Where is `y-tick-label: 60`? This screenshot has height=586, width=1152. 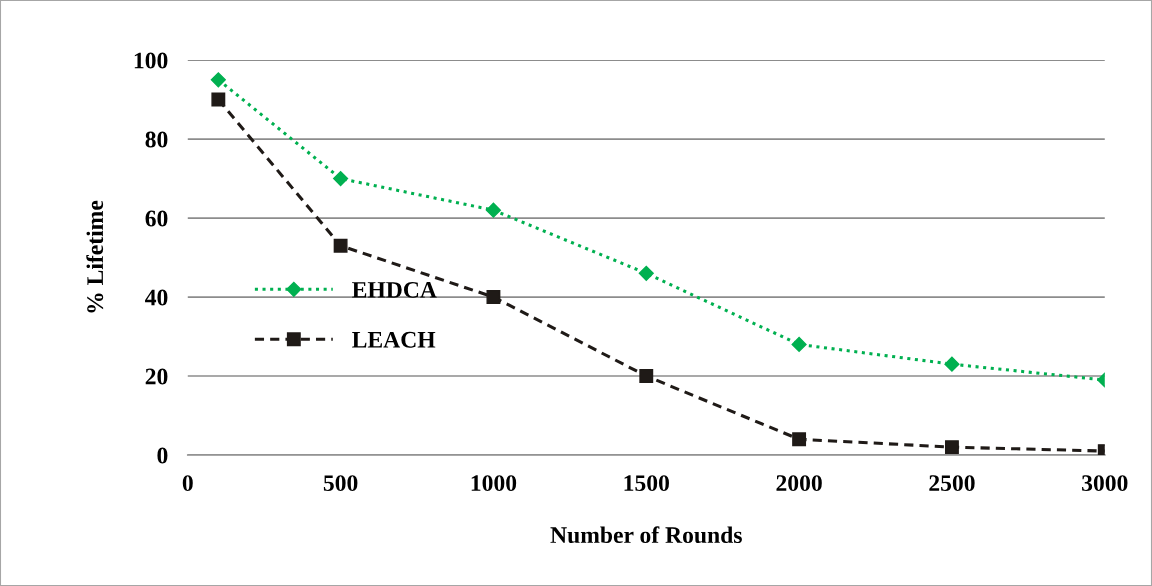 y-tick-label: 60 is located at coordinates (156, 218).